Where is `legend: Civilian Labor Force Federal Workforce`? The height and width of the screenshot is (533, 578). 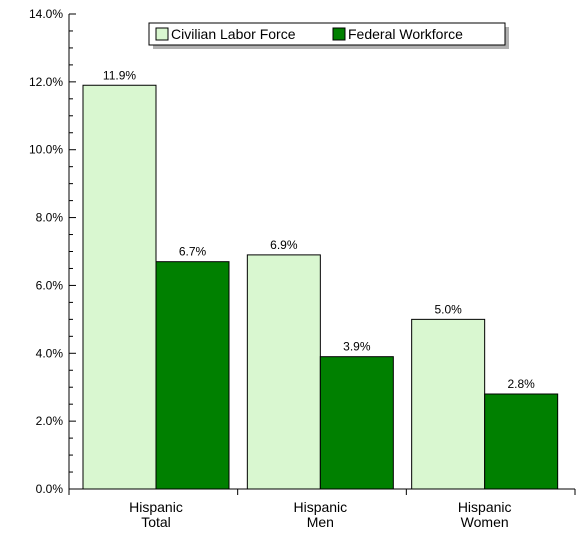
legend: Civilian Labor Force Federal Workforce is located at coordinates (328, 35).